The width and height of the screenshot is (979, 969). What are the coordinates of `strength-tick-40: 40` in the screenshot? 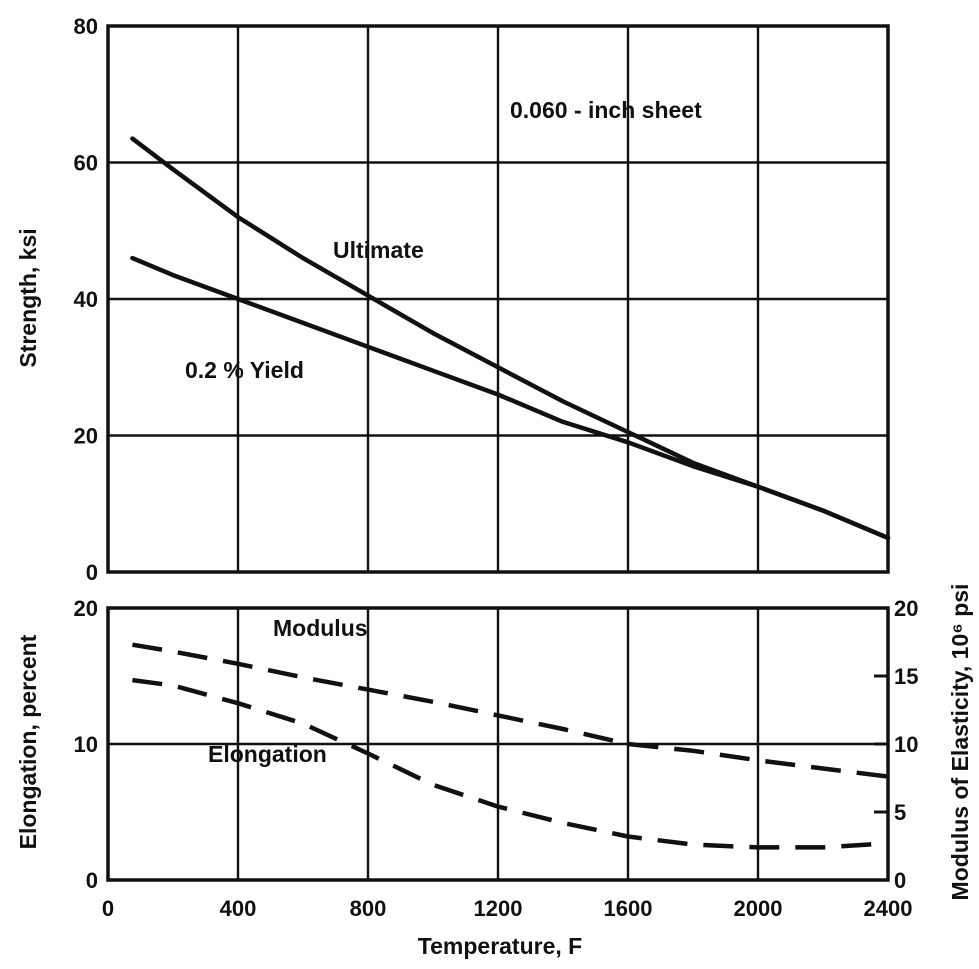 It's located at (86, 299).